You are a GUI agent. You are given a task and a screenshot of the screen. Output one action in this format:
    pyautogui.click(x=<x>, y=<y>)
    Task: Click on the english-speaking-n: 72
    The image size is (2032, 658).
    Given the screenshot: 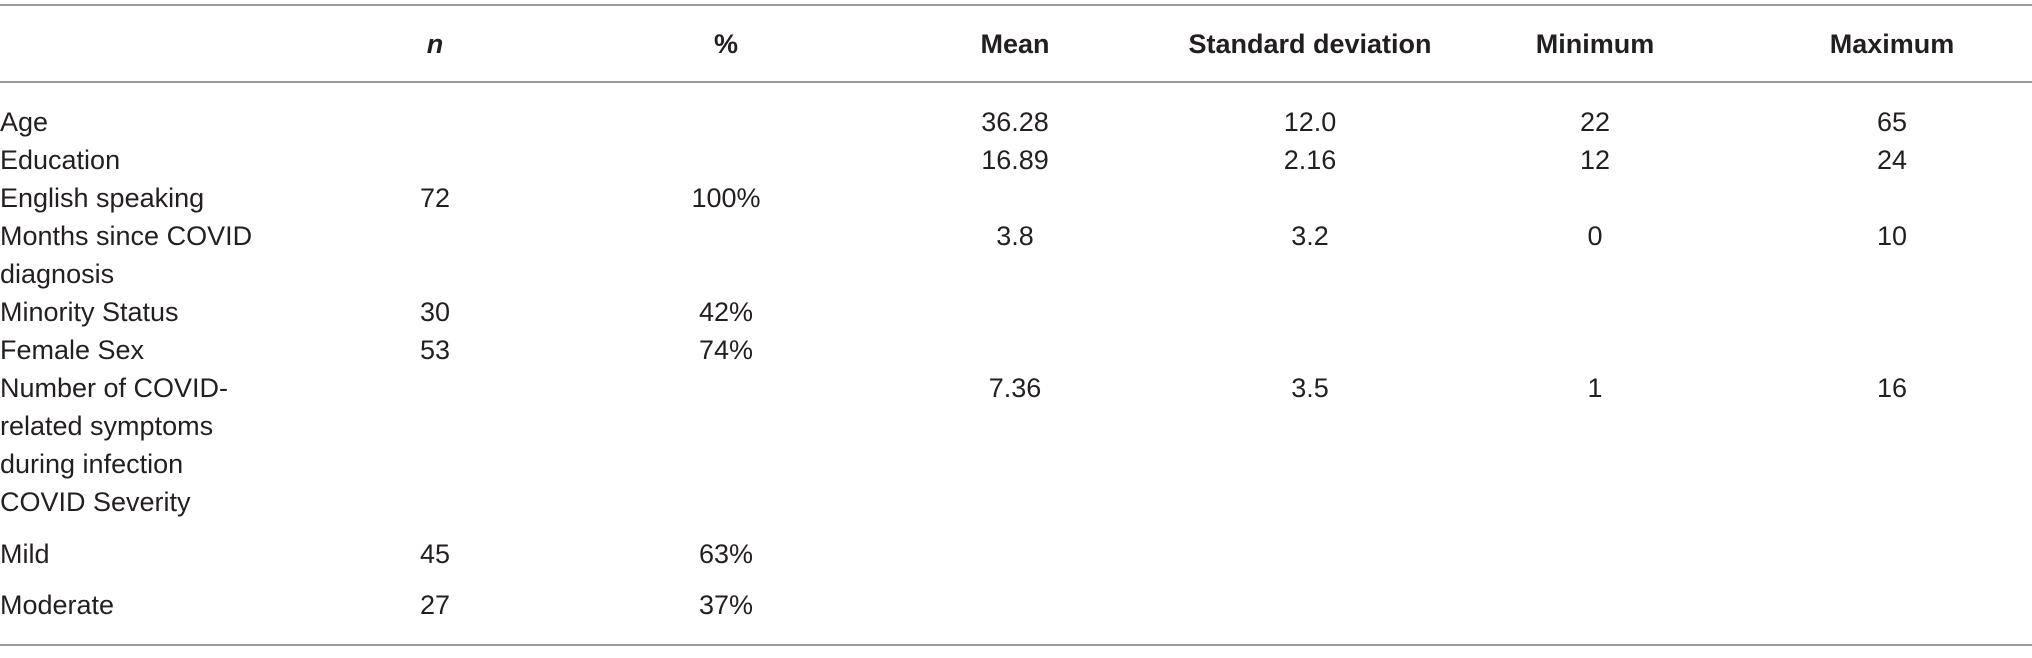 What is the action you would take?
    pyautogui.click(x=435, y=198)
    